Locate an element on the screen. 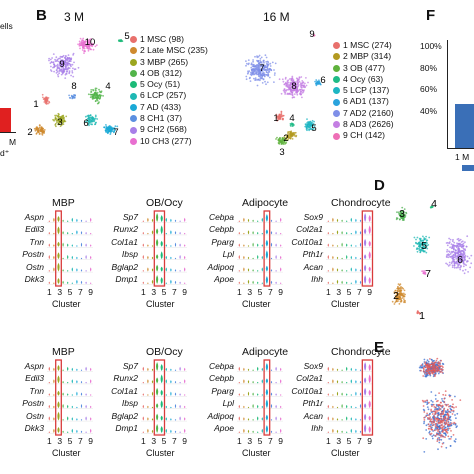  legend-label: 6 AD1 (137) is located at coordinates (366, 101).